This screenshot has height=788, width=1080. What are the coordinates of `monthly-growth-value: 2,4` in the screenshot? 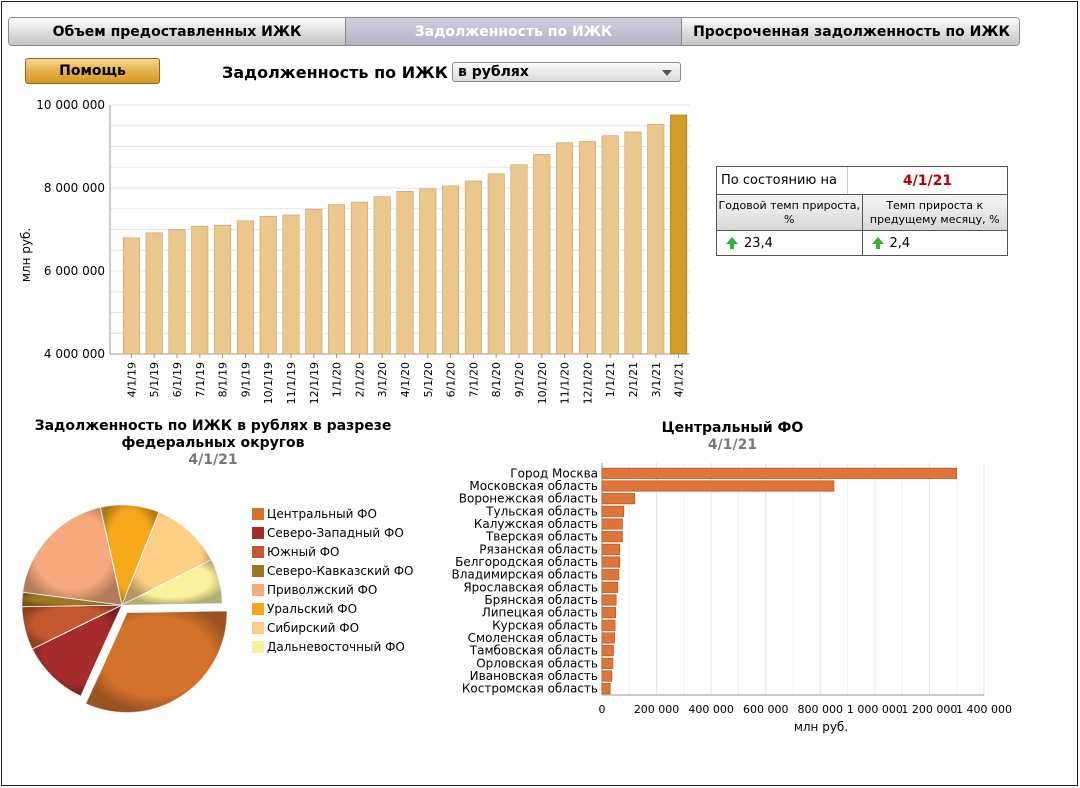 It's located at (900, 243).